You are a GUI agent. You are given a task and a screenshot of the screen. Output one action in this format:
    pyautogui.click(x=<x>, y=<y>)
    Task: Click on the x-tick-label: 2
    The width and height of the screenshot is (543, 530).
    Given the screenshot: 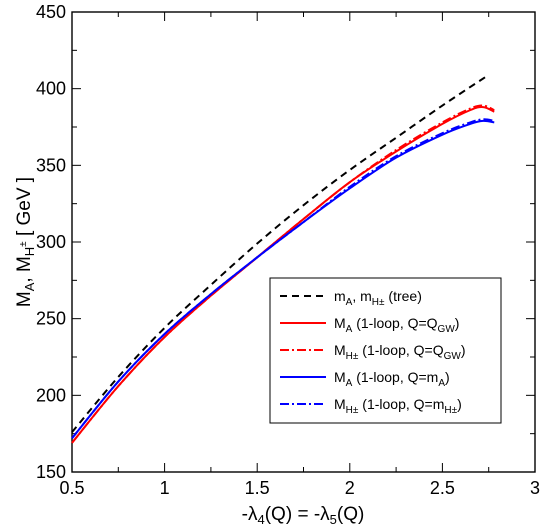 What is the action you would take?
    pyautogui.click(x=350, y=488)
    